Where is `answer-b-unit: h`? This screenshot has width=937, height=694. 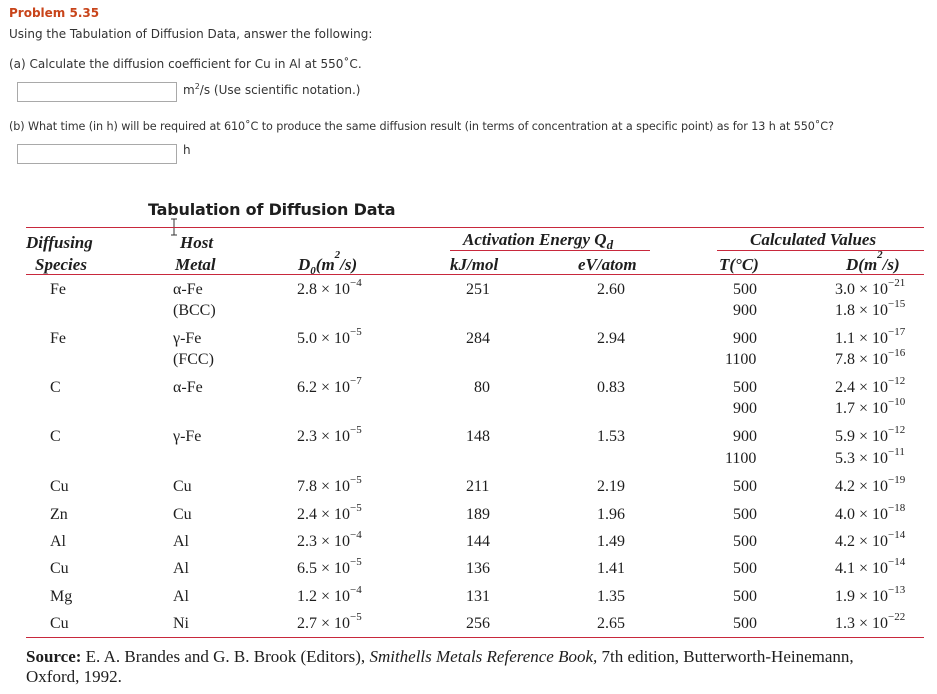 answer-b-unit: h is located at coordinates (187, 150).